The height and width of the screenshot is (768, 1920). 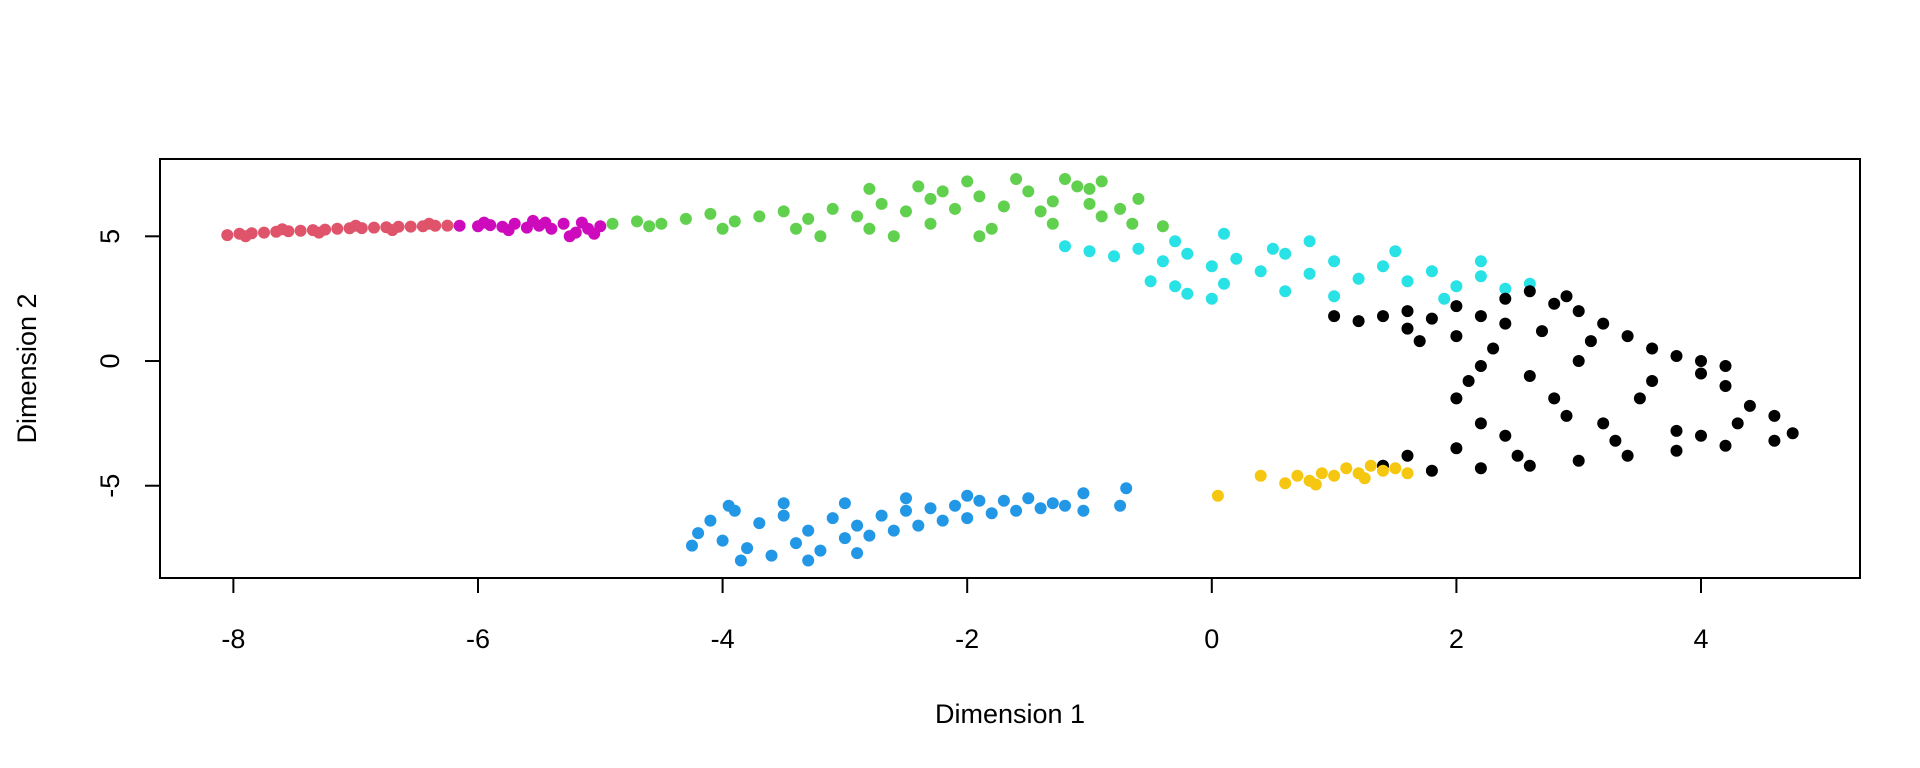 I want to click on x-tick-label: 2, so click(x=1456, y=639).